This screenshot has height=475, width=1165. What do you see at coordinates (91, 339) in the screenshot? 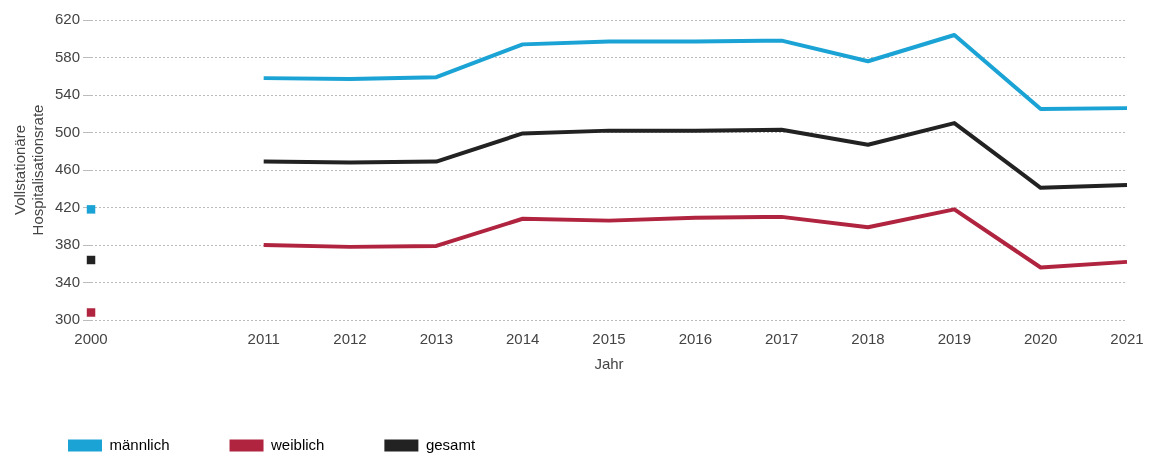
I see `x-tick-label: 2000` at bounding box center [91, 339].